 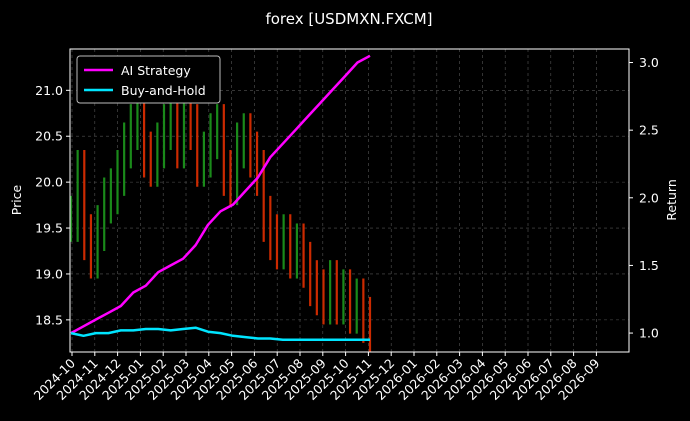 What do you see at coordinates (49, 228) in the screenshot?
I see `y-tick-label: 19.5` at bounding box center [49, 228].